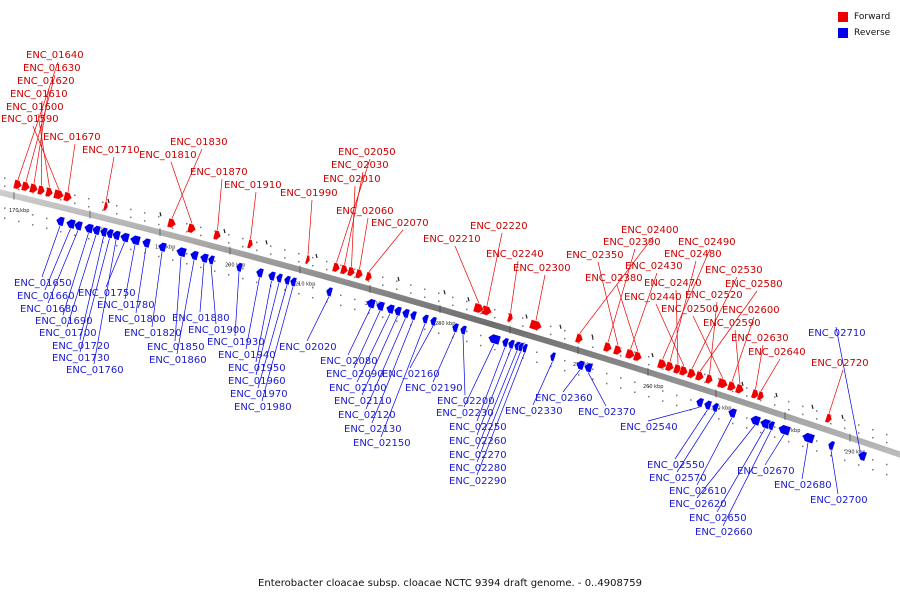 The height and width of the screenshot is (600, 900). What do you see at coordinates (812, 407) in the screenshot?
I see `marker-dash` at bounding box center [812, 407].